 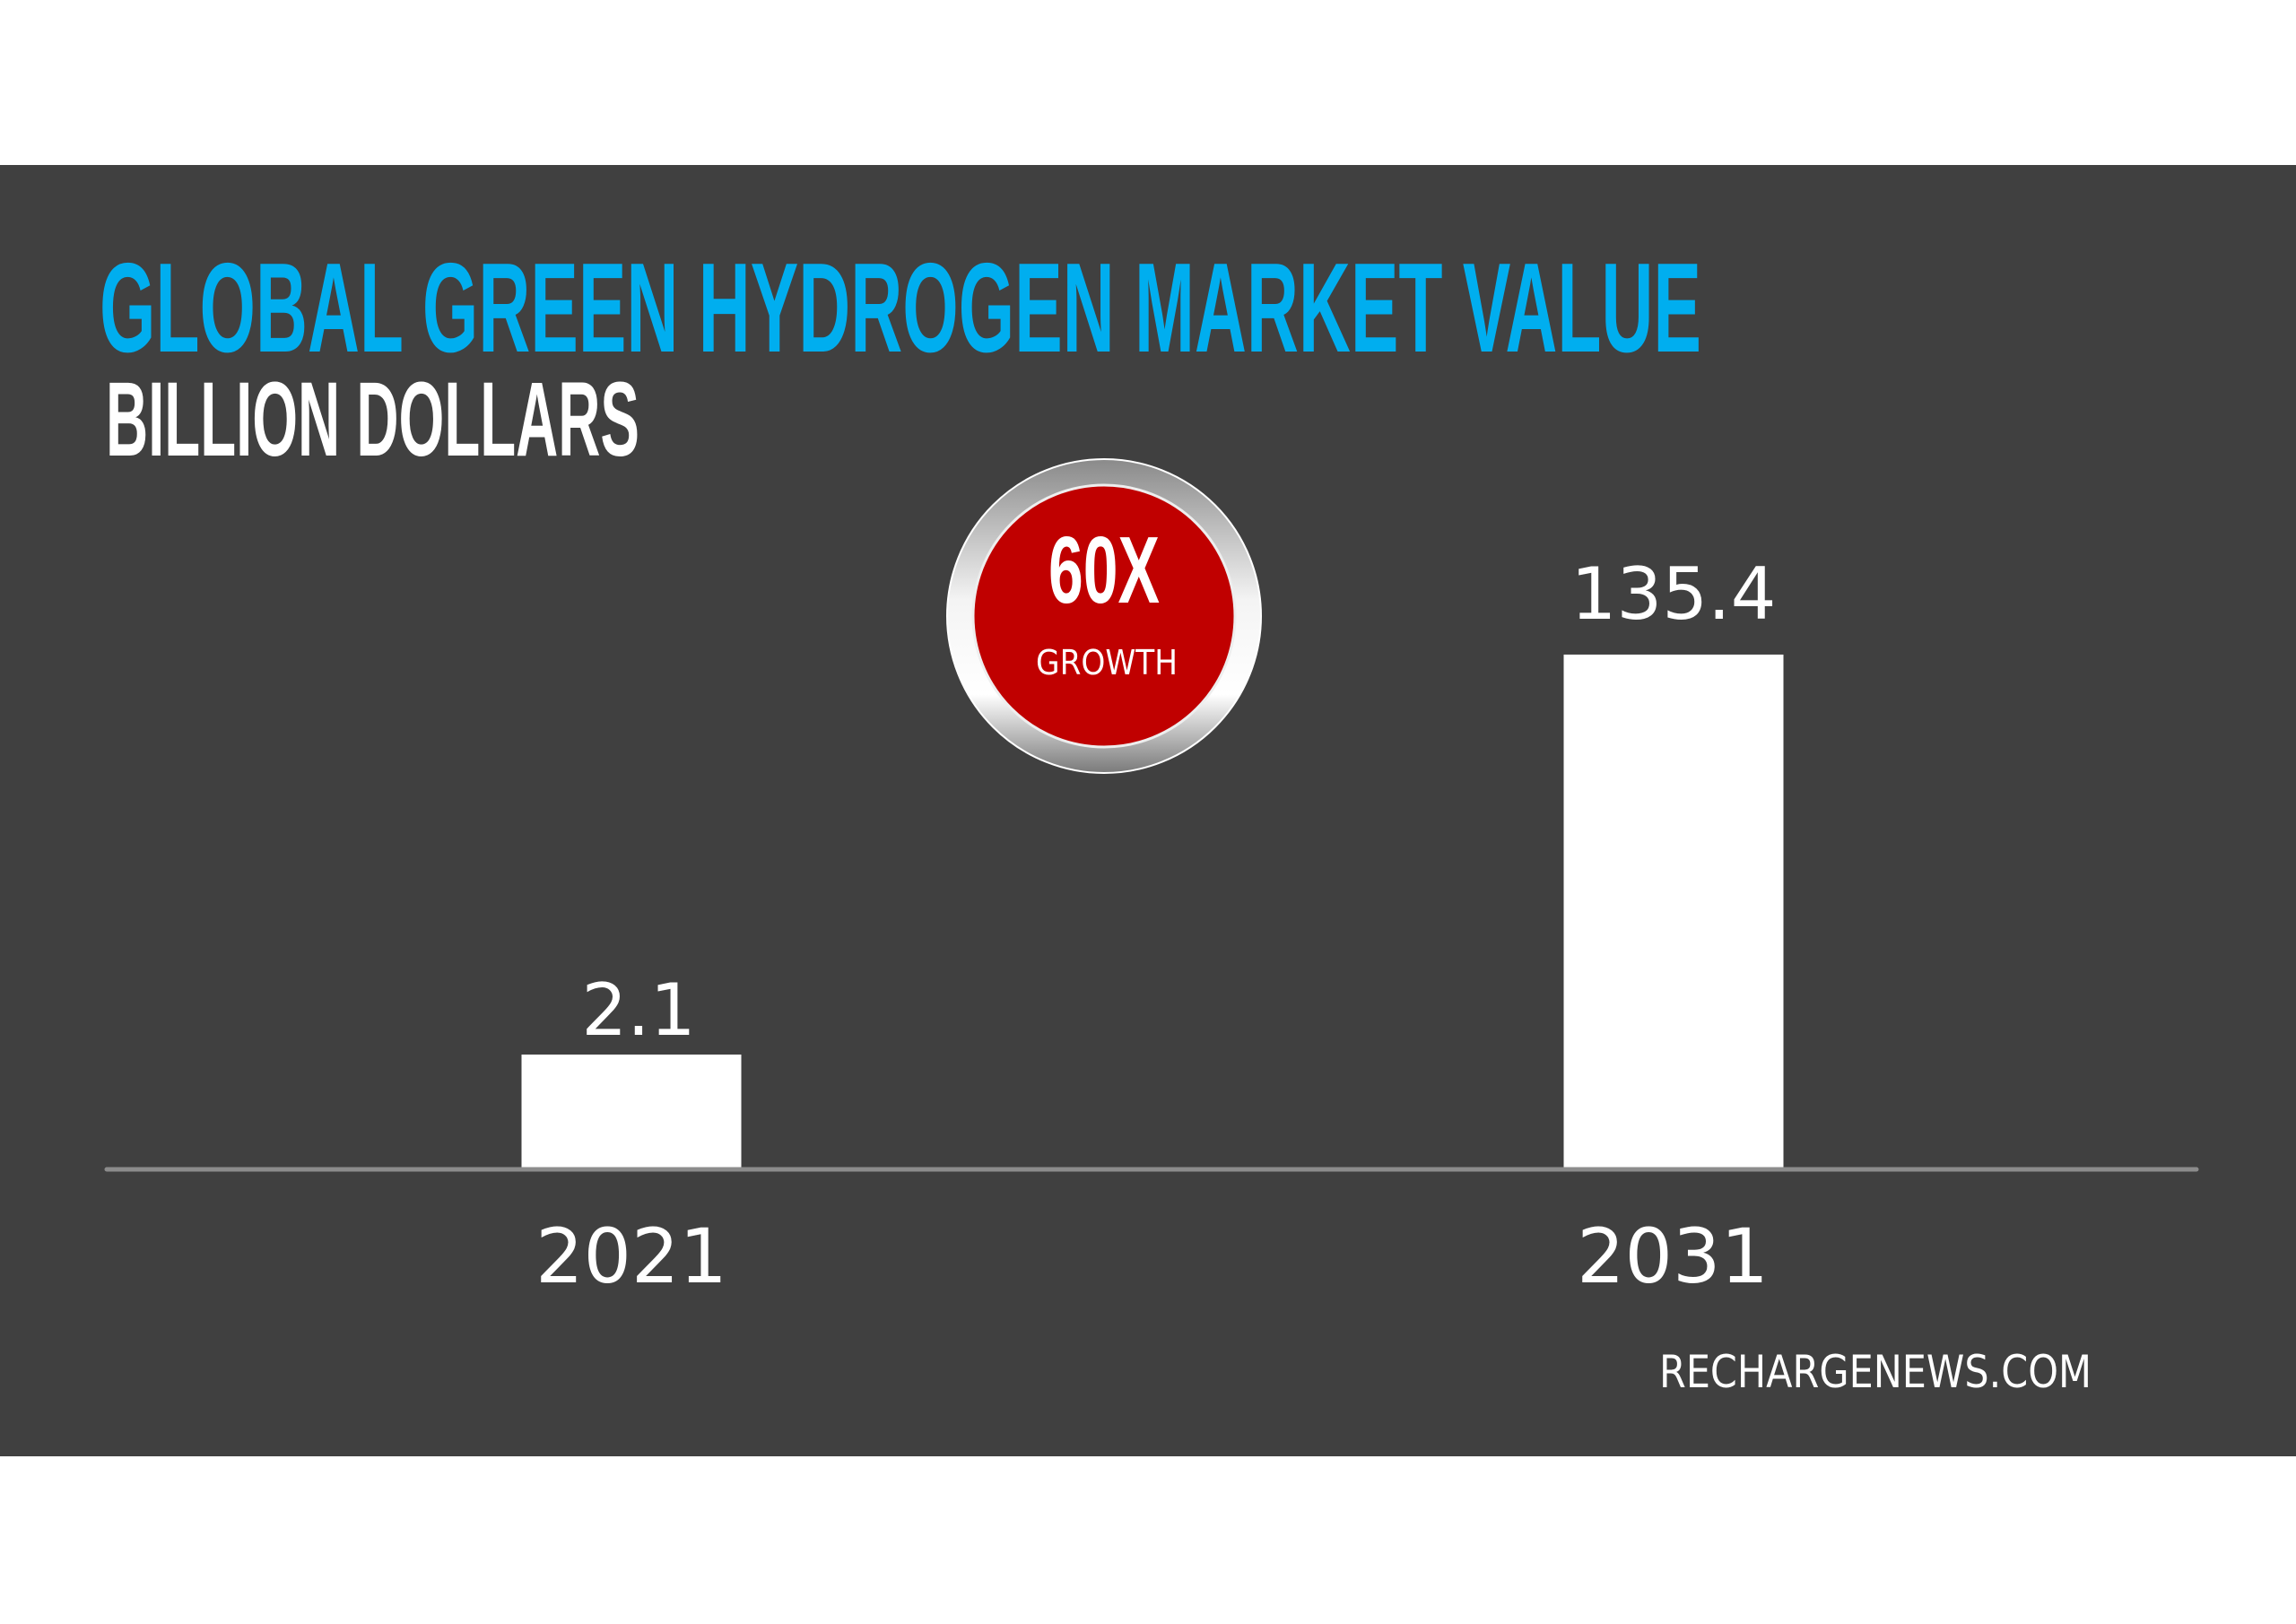 I want to click on chart-subtitle: BILLION DOLLARS, so click(x=372, y=419).